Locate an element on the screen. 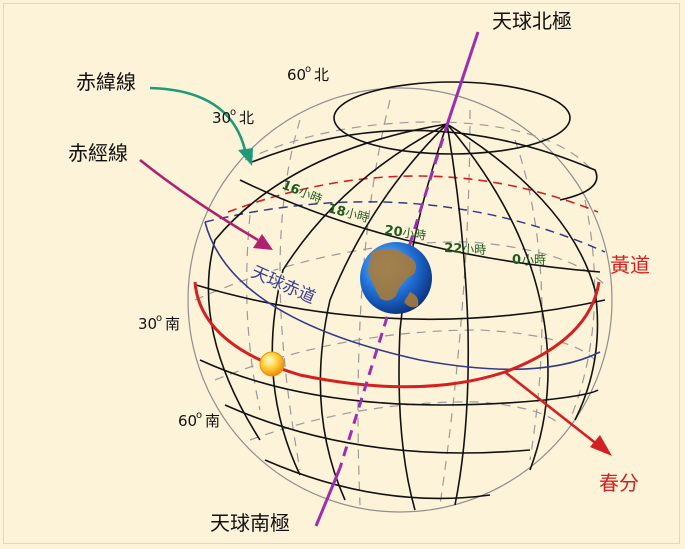 The width and height of the screenshot is (685, 549). parallel-30s is located at coordinates (377, 429).